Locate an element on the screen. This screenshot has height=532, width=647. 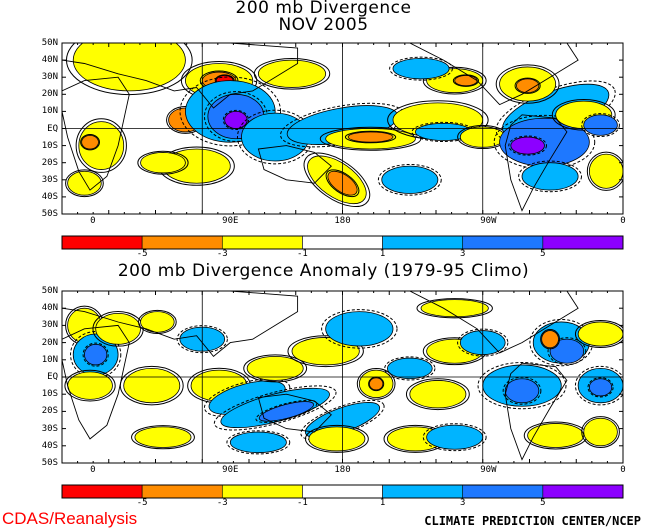
latitude-label: EQ is located at coordinates (52, 377).